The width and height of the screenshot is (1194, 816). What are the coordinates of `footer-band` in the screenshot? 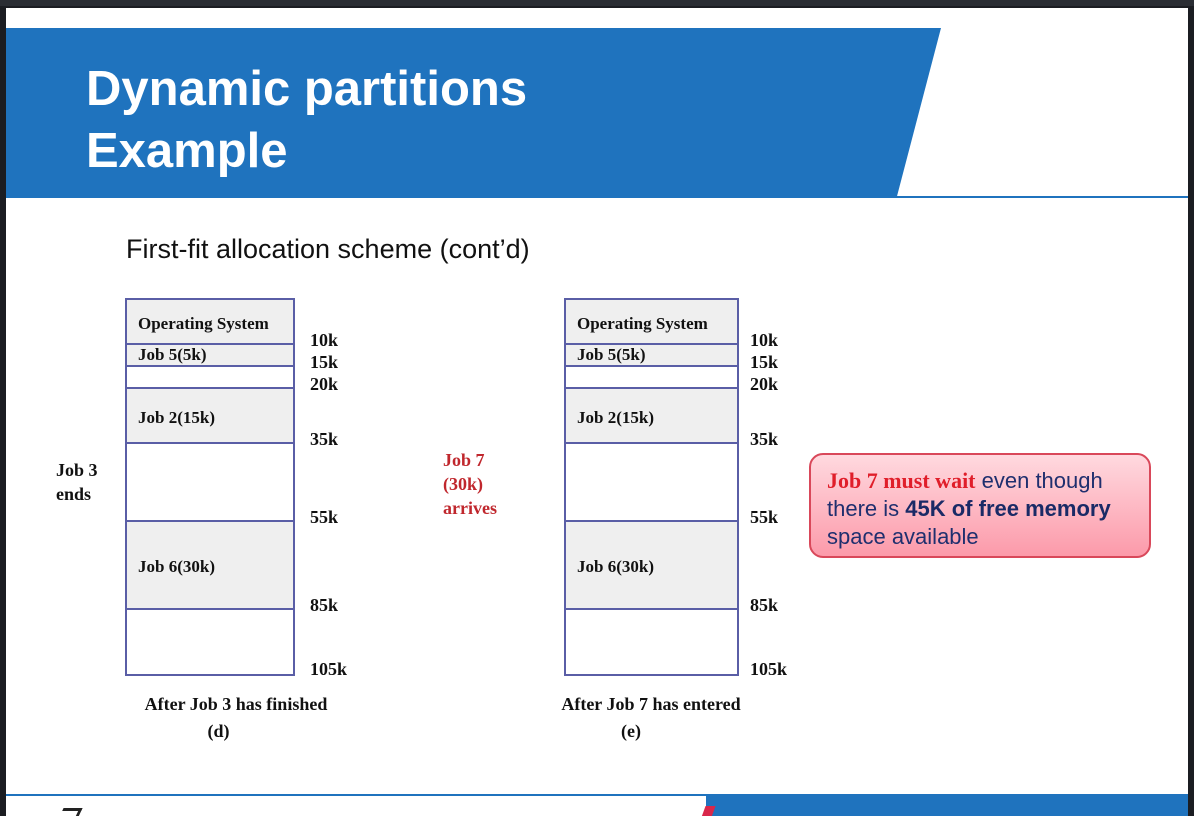 It's located at (947, 805).